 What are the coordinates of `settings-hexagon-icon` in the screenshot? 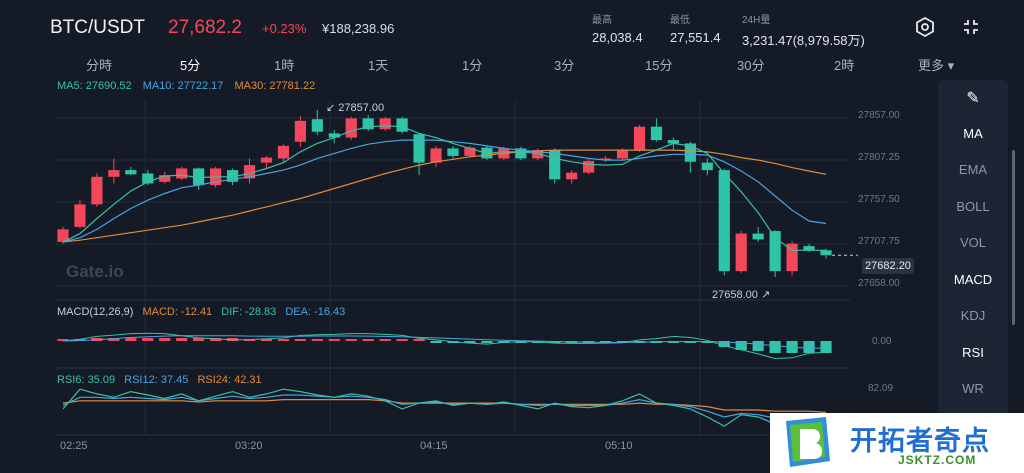 It's located at (925, 27).